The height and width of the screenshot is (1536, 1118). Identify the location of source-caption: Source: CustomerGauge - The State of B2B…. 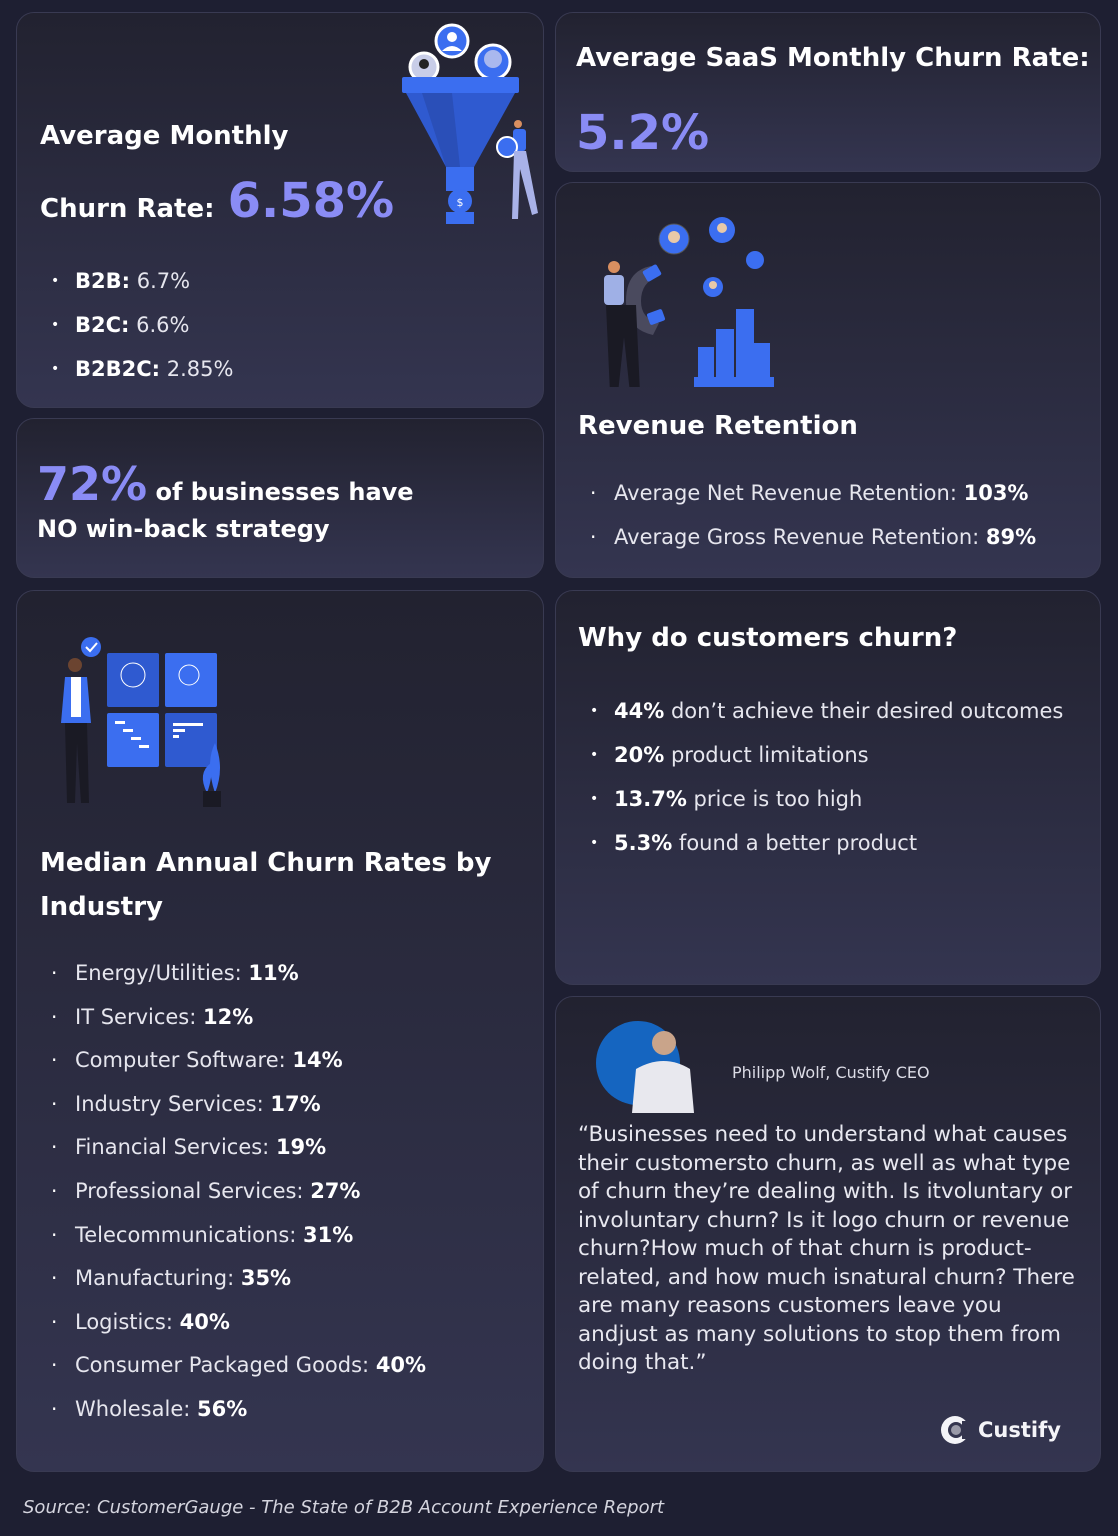
(344, 1507).